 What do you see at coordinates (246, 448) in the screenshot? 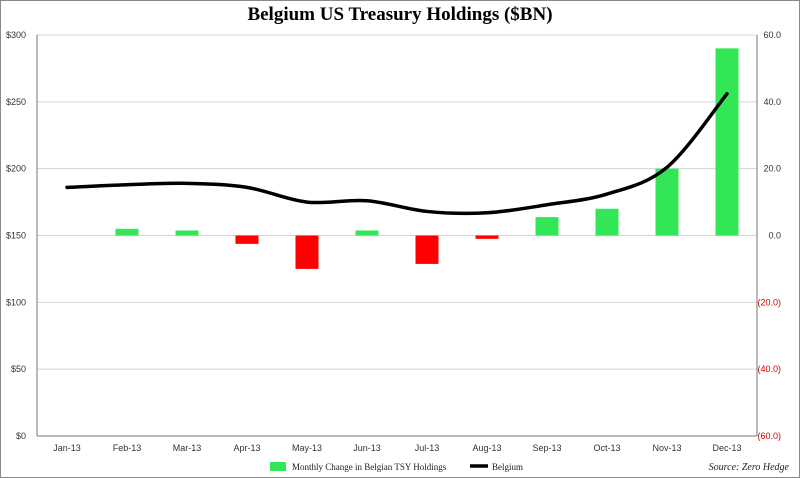
I see `x-tick-label: Apr-13` at bounding box center [246, 448].